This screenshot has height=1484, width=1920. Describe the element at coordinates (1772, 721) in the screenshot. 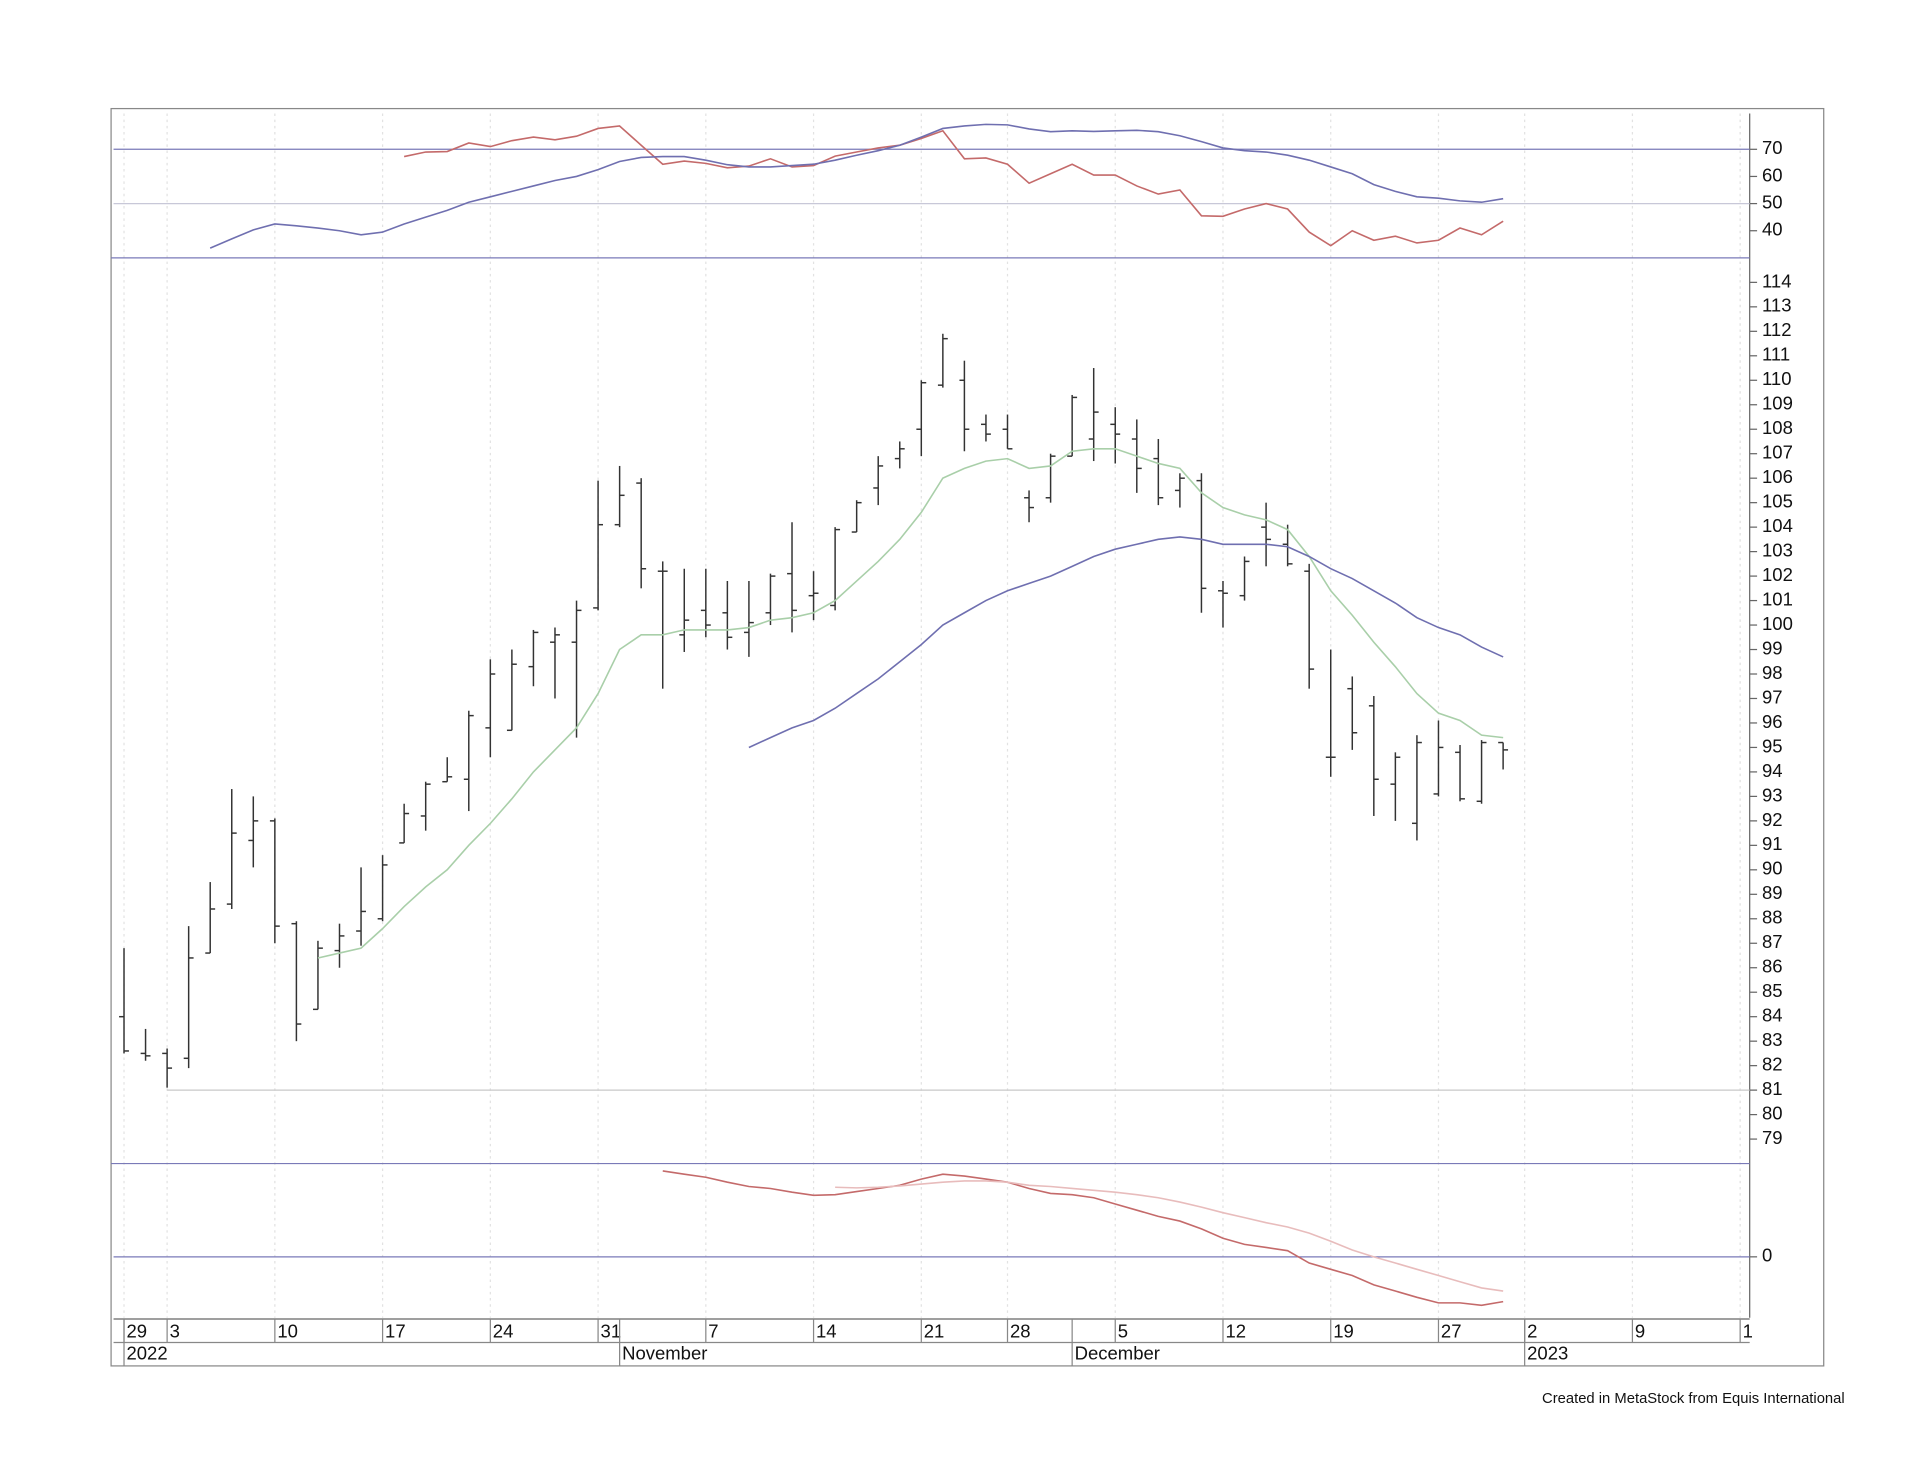

I see `y-tick-label: 96` at that location.